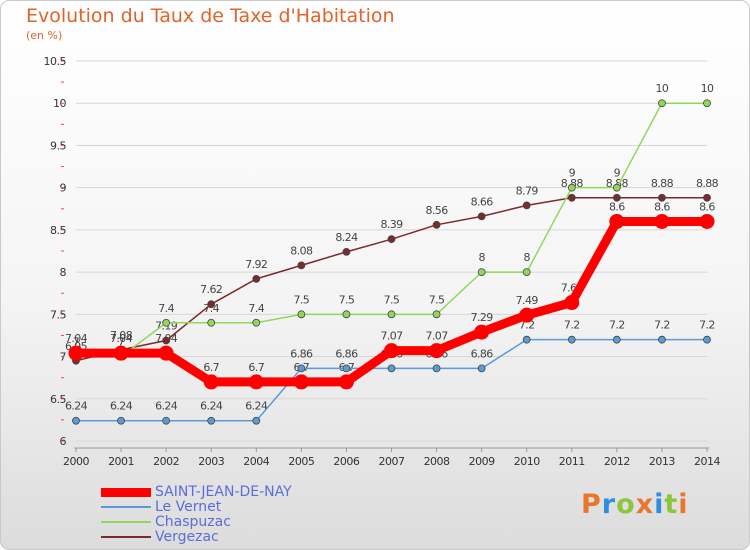  What do you see at coordinates (256, 367) in the screenshot?
I see `data-label-saint-jean-de-nay: 6.7` at bounding box center [256, 367].